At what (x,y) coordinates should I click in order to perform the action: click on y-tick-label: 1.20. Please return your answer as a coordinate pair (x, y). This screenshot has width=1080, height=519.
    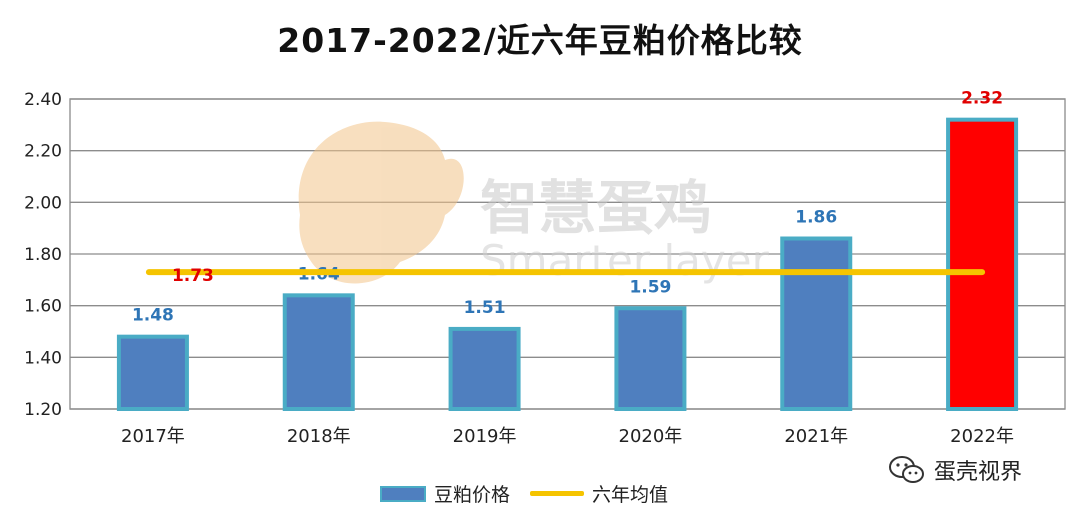
    Looking at the image, I should click on (43, 410).